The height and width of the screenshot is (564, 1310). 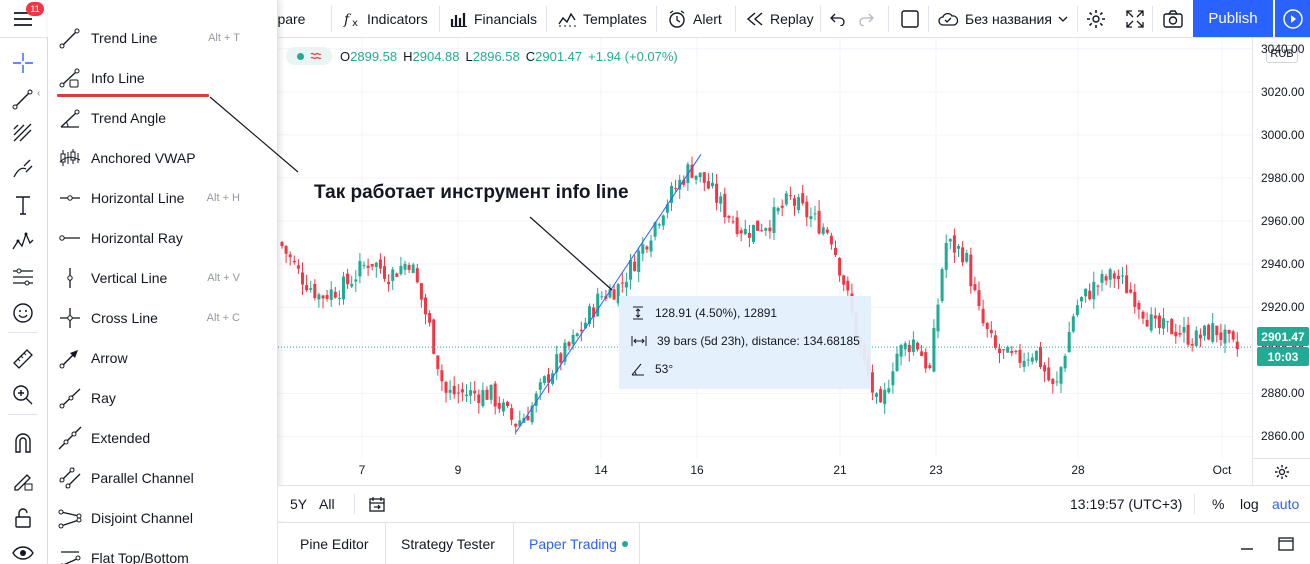 What do you see at coordinates (377, 504) in the screenshot?
I see `goto-date-button` at bounding box center [377, 504].